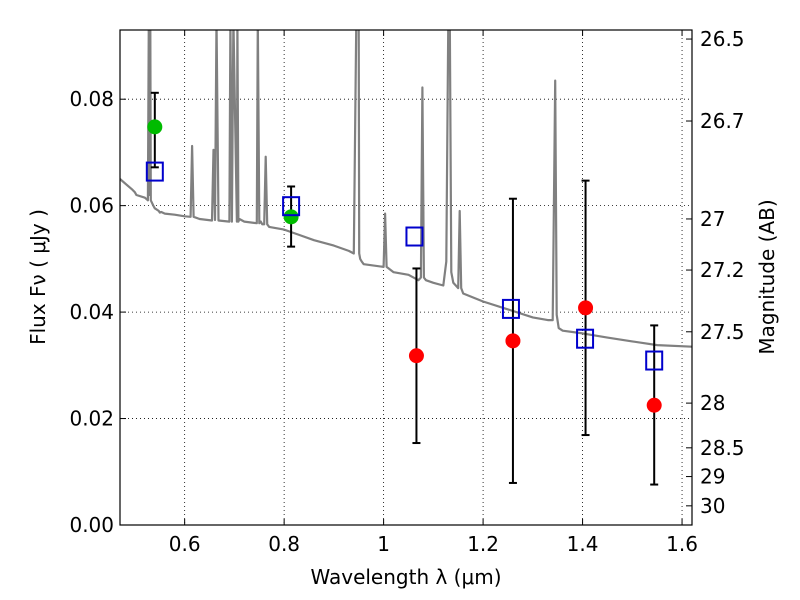 The width and height of the screenshot is (800, 600). What do you see at coordinates (483, 544) in the screenshot?
I see `x-tick-label: 1.2` at bounding box center [483, 544].